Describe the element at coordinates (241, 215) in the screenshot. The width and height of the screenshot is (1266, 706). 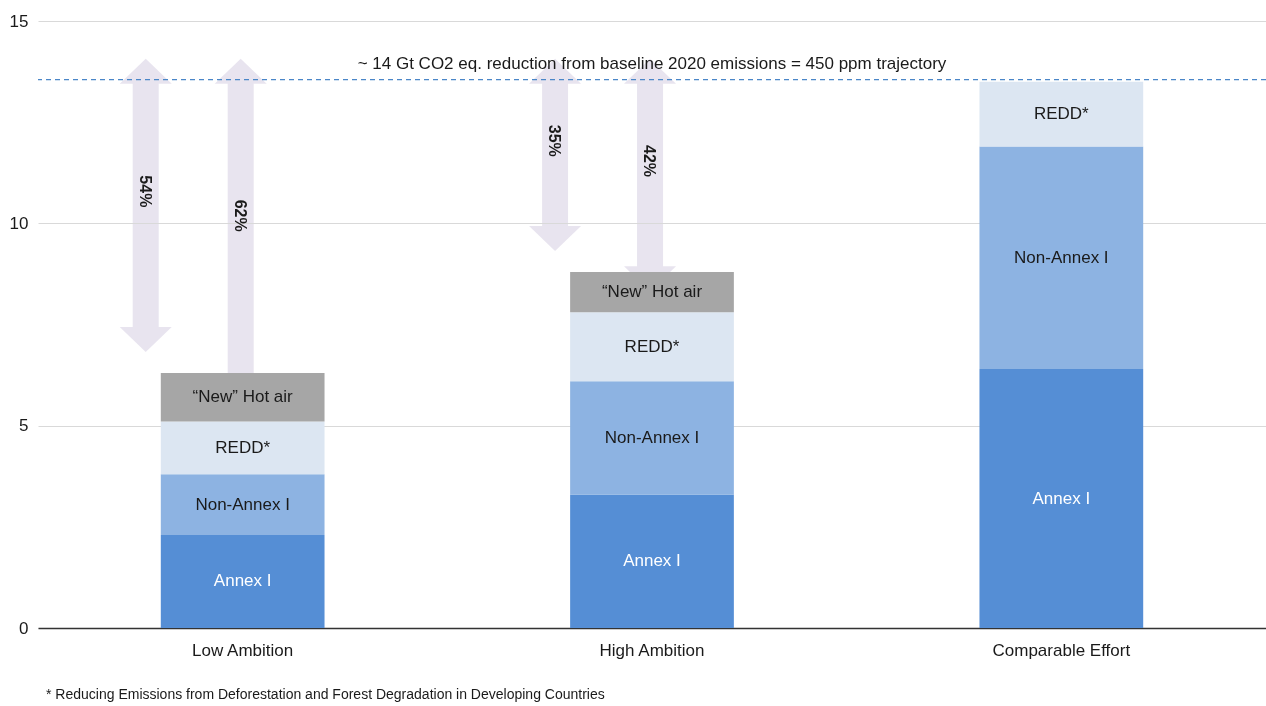
I see `annotation: 62%` at that location.